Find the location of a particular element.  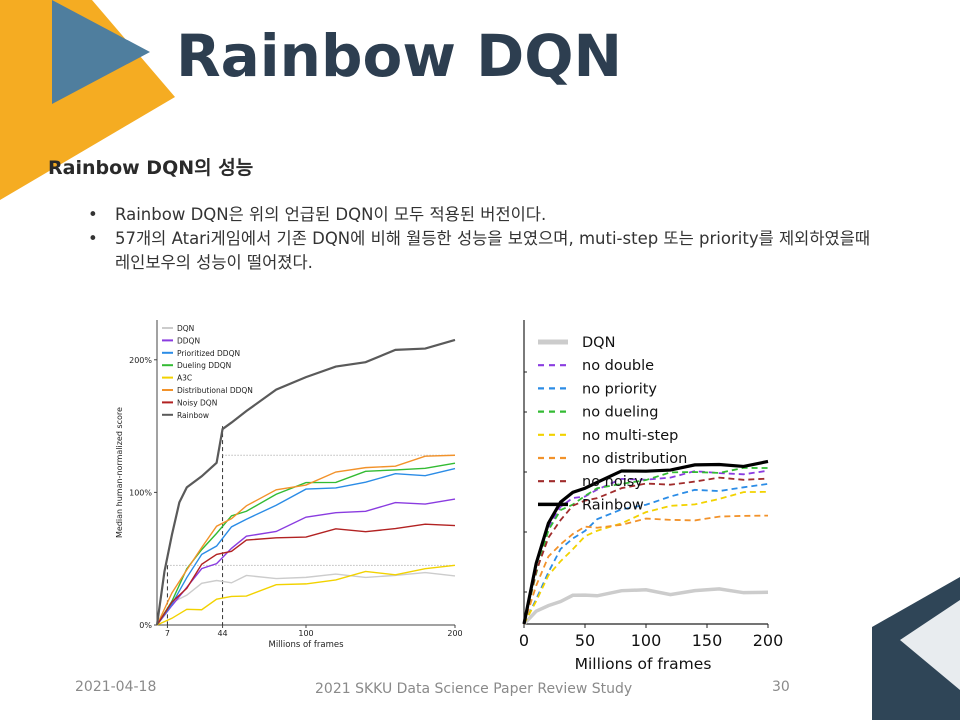

series-line-no-dueling is located at coordinates (646, 545).